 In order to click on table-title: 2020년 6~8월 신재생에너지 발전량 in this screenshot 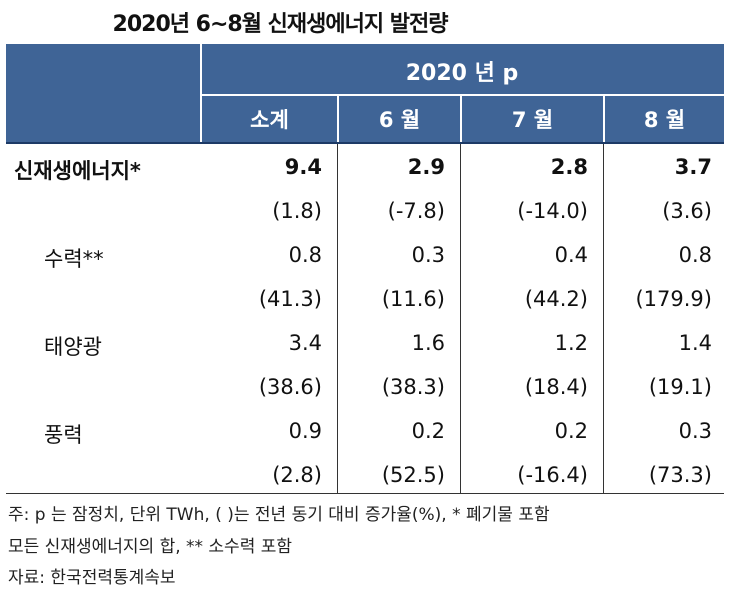, I will do `click(280, 24)`.